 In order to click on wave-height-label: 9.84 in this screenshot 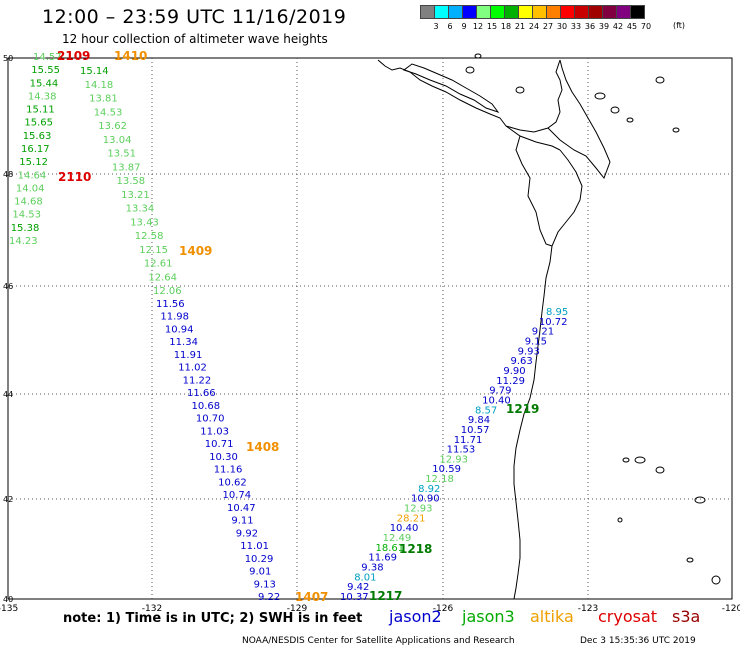, I will do `click(479, 420)`.